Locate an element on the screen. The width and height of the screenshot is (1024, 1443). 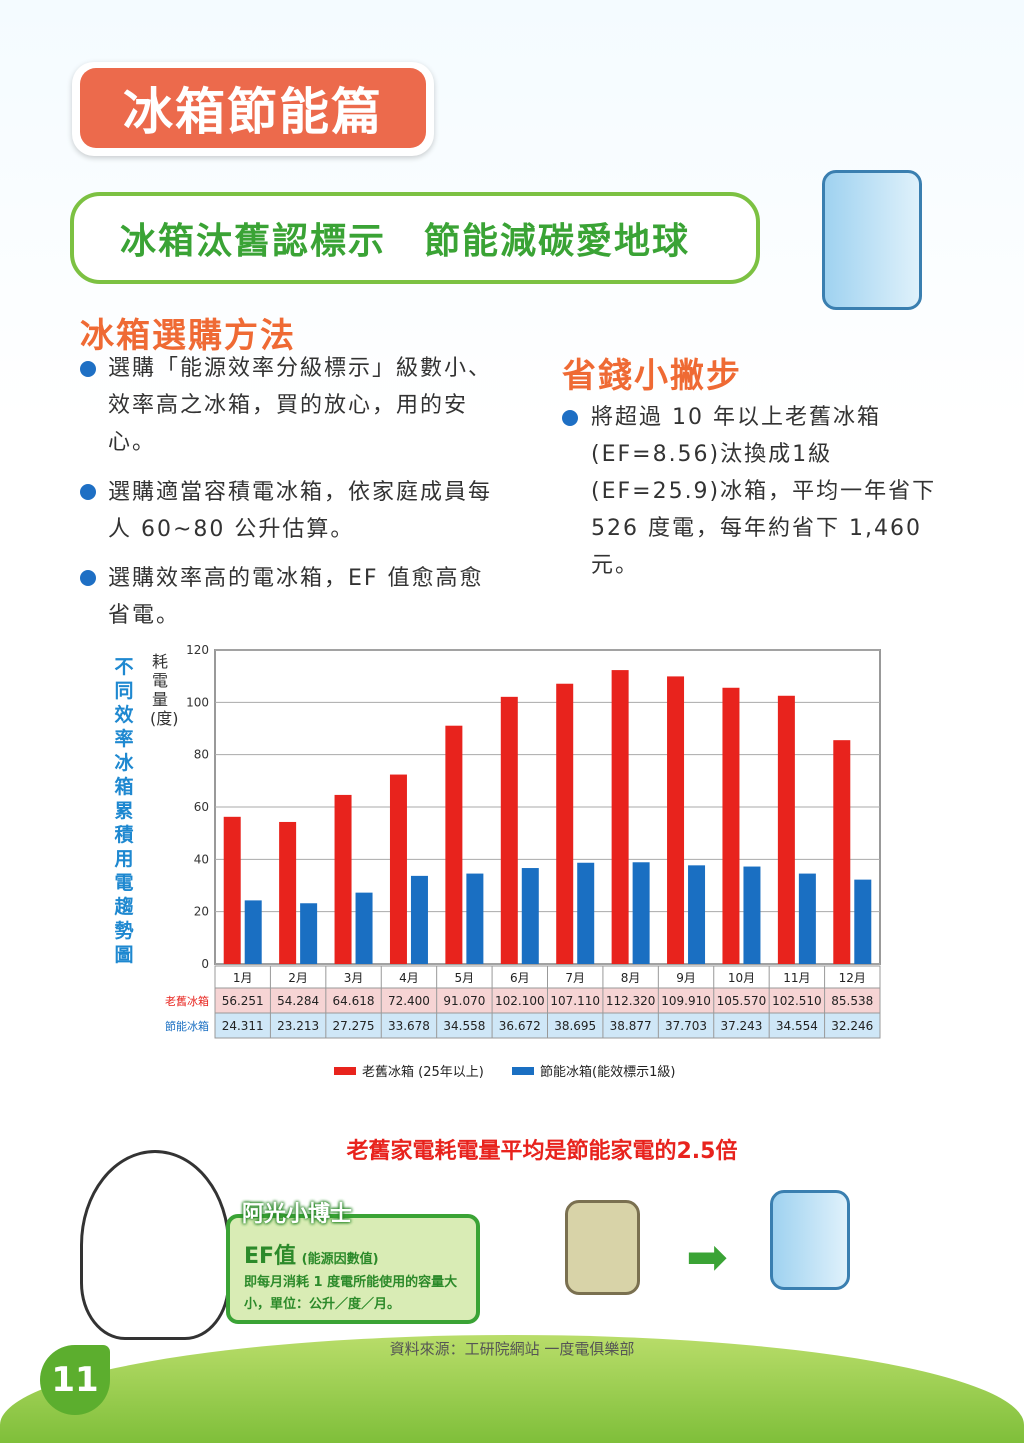
tip-title: 阿光小博士 is located at coordinates (297, 1214).